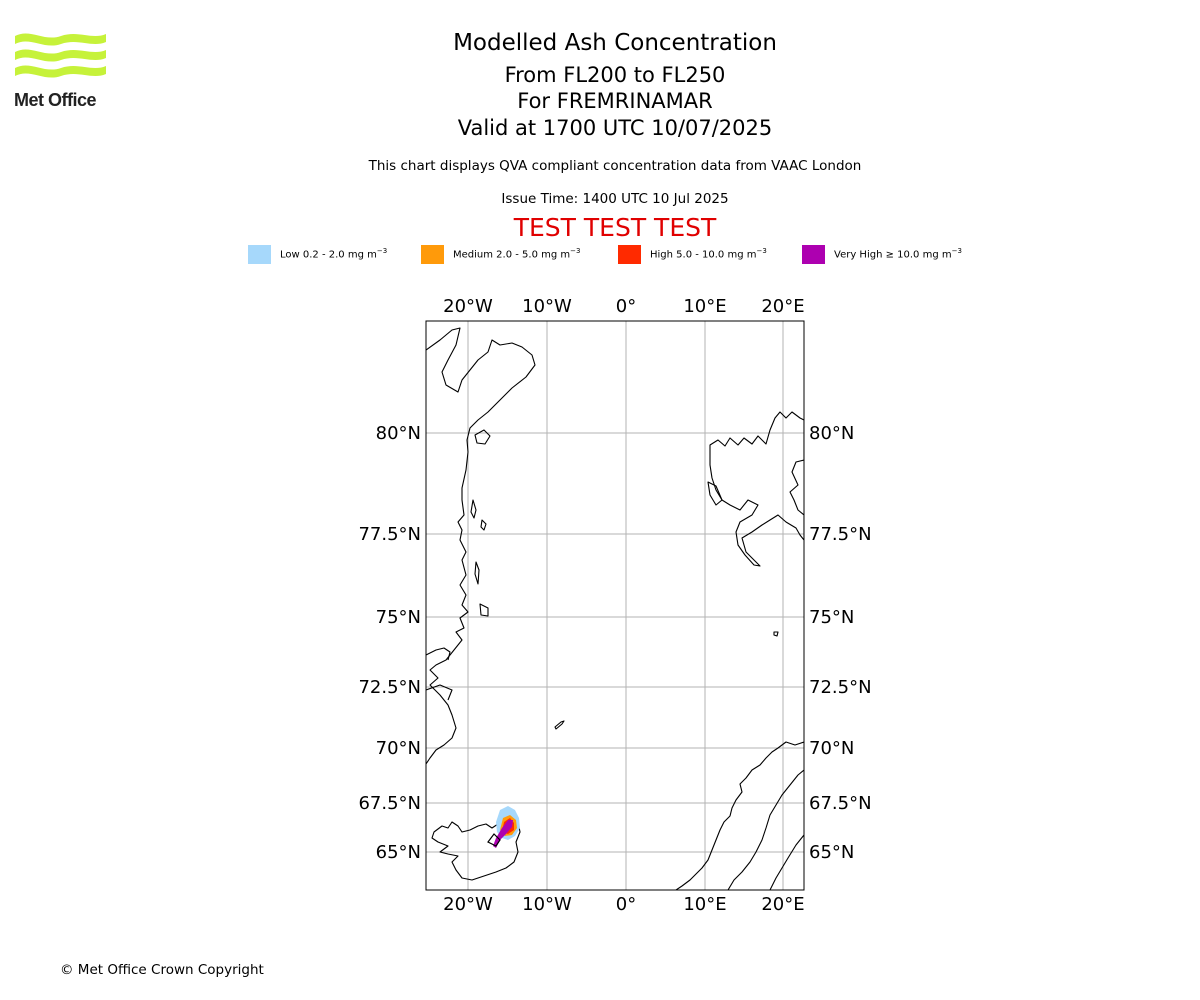 The width and height of the screenshot is (1200, 1000). What do you see at coordinates (831, 852) in the screenshot?
I see `lat-tick-right: 65°N` at bounding box center [831, 852].